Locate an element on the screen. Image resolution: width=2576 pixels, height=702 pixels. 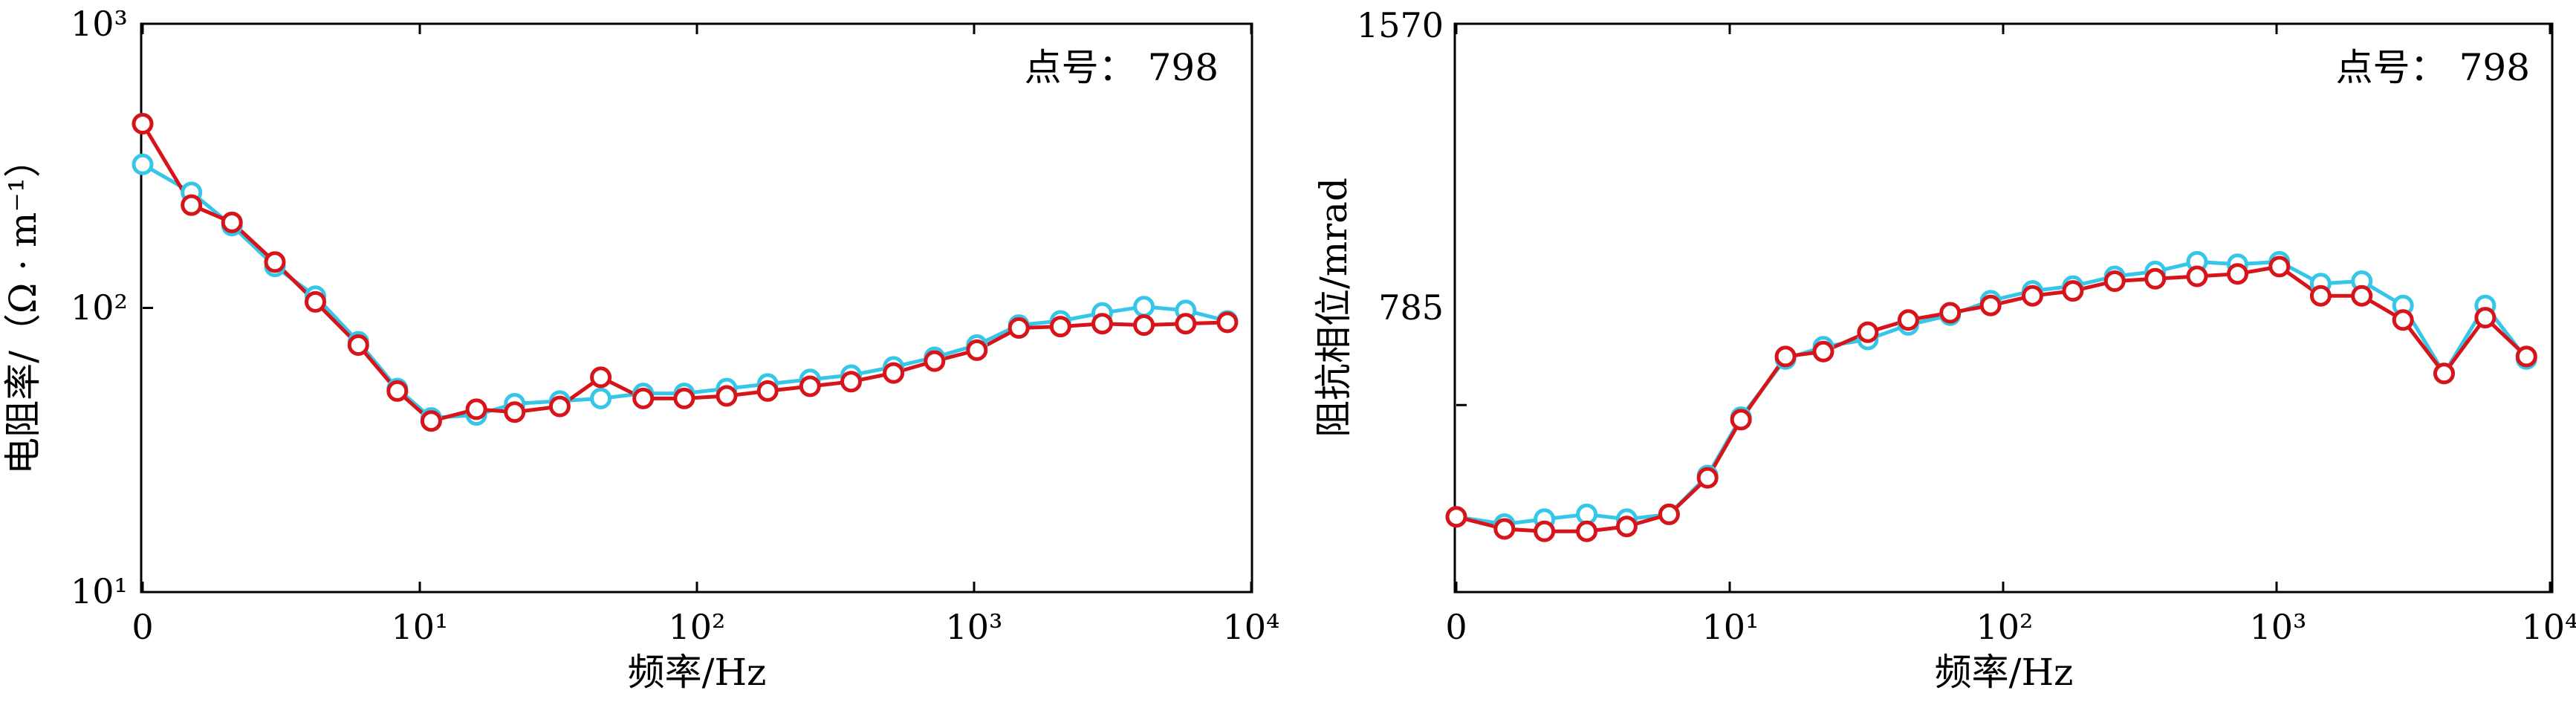
resistivity-x-tick-label: 10⁴ is located at coordinates (1251, 627).